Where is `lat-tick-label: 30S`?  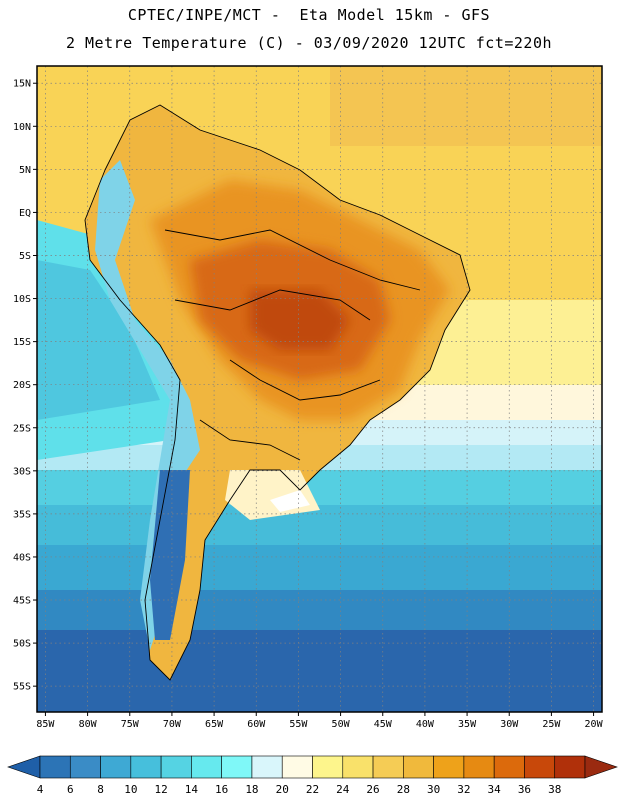 lat-tick-label: 30S is located at coordinates (22, 471).